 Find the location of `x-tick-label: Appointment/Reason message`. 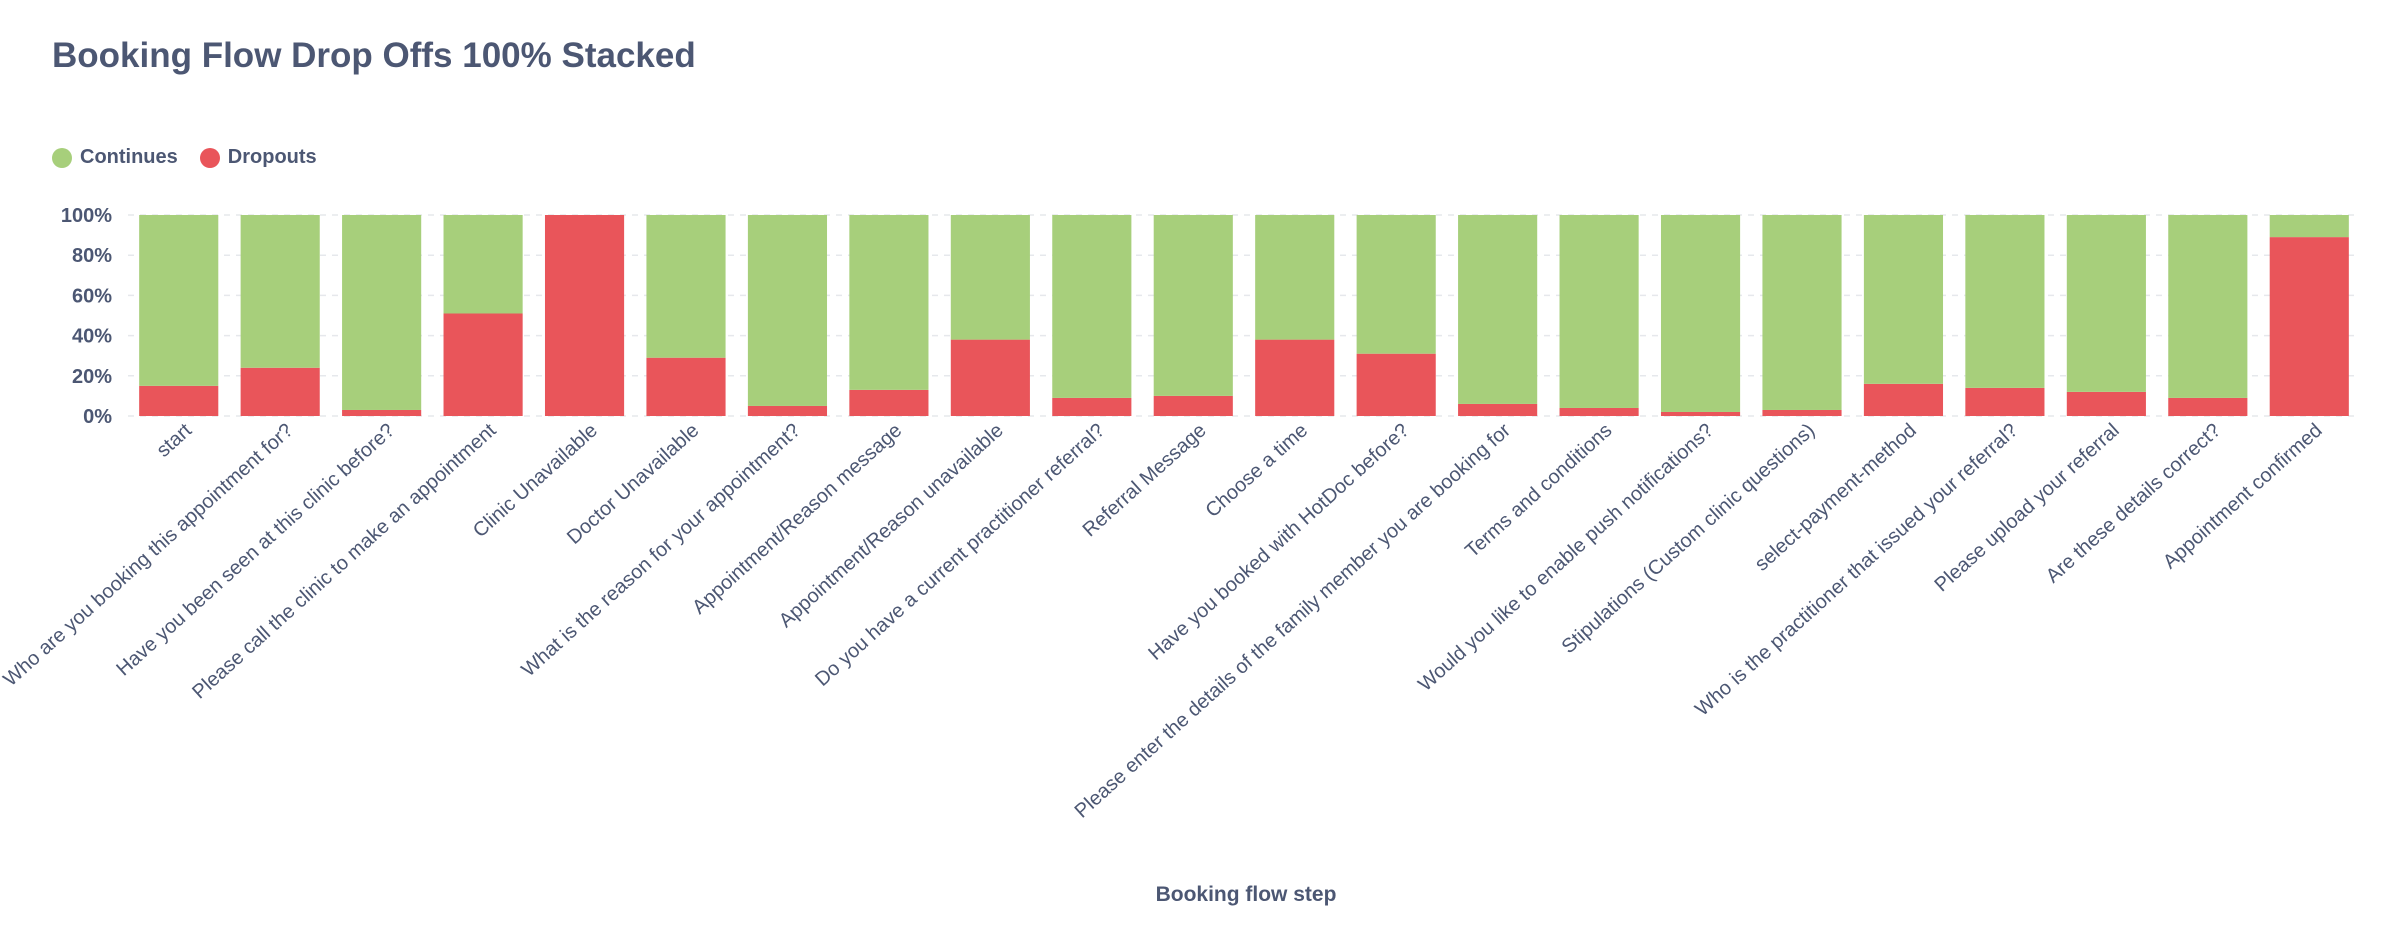

x-tick-label: Appointment/Reason message is located at coordinates (797, 518).